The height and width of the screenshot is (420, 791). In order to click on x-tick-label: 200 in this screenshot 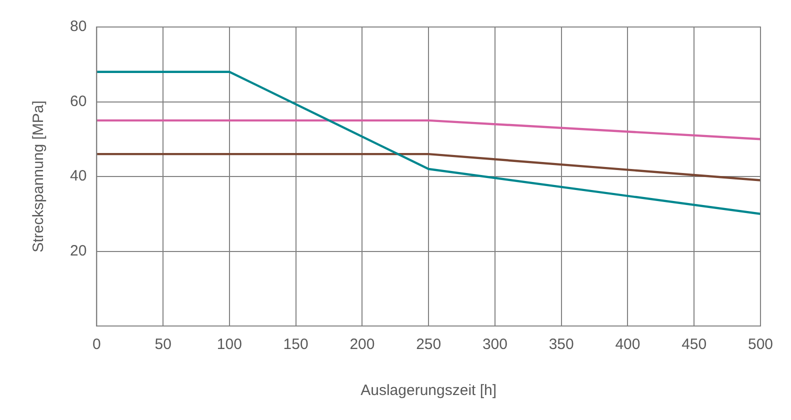, I will do `click(362, 345)`.